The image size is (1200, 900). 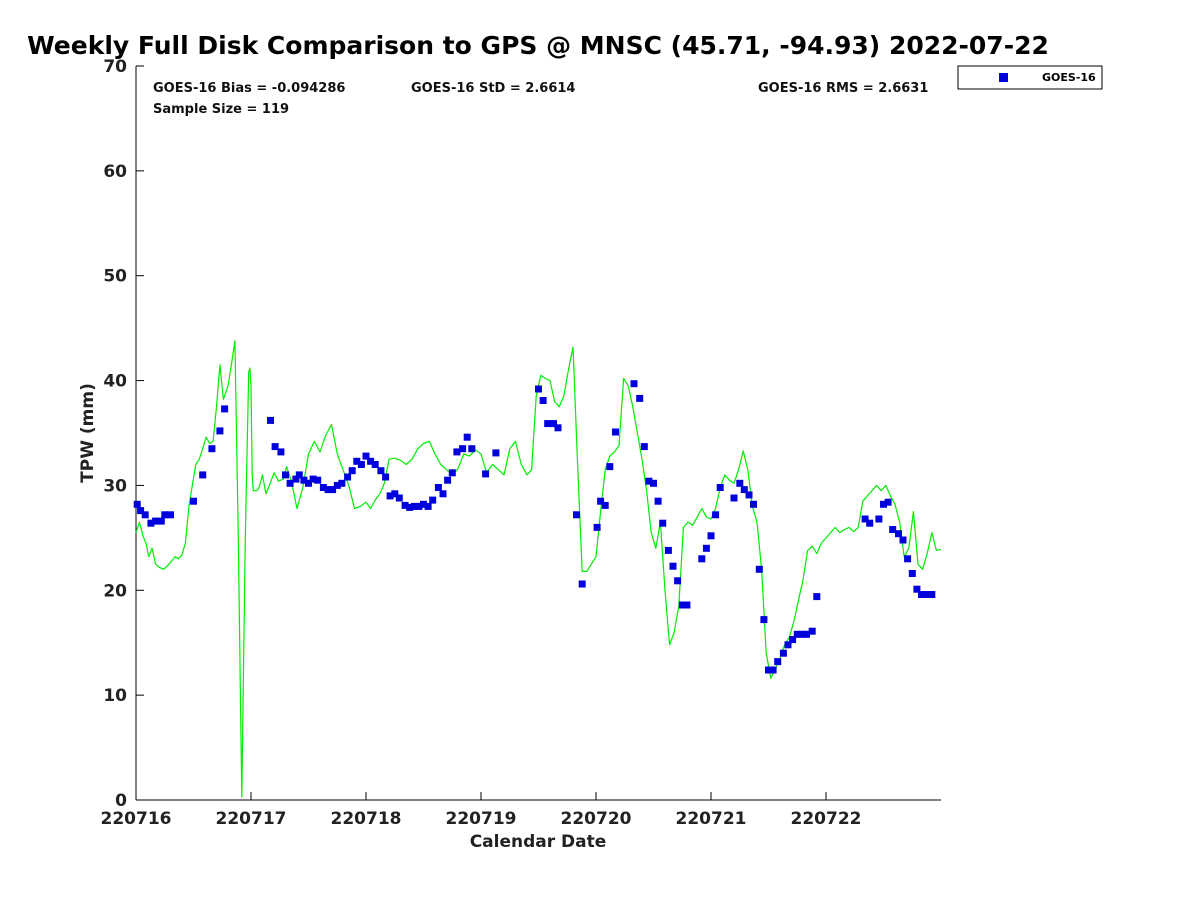 I want to click on x-tick-label: 220719, so click(x=481, y=819).